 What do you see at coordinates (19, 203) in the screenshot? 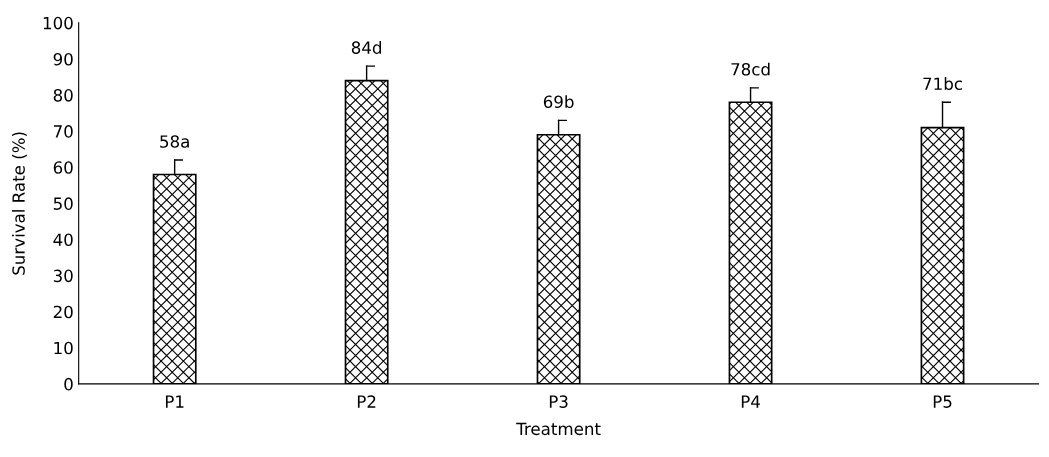
I see `y-axis-title: Survival Rate (%)` at bounding box center [19, 203].